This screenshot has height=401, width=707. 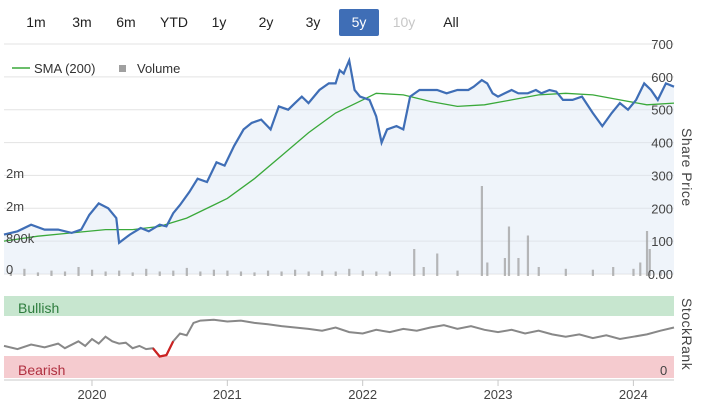 What do you see at coordinates (339, 367) in the screenshot?
I see `bearish-band` at bounding box center [339, 367].